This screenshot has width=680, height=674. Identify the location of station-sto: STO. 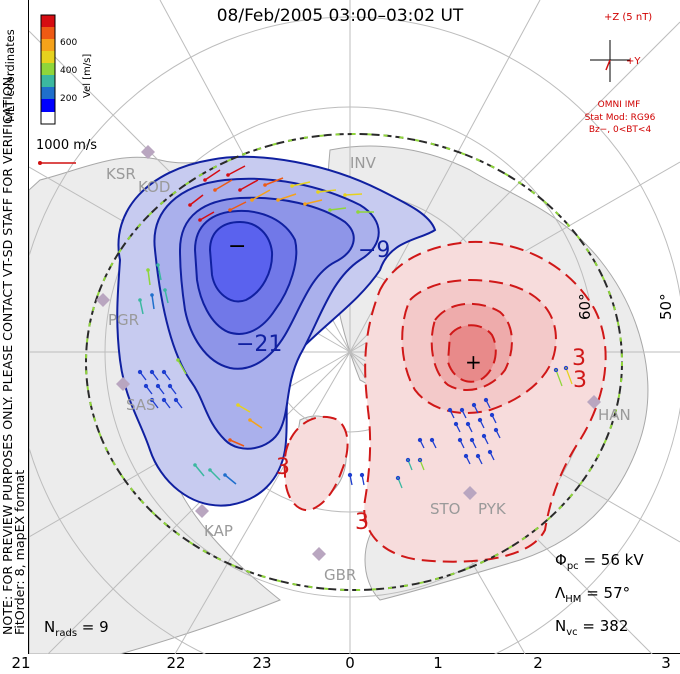
(445, 509).